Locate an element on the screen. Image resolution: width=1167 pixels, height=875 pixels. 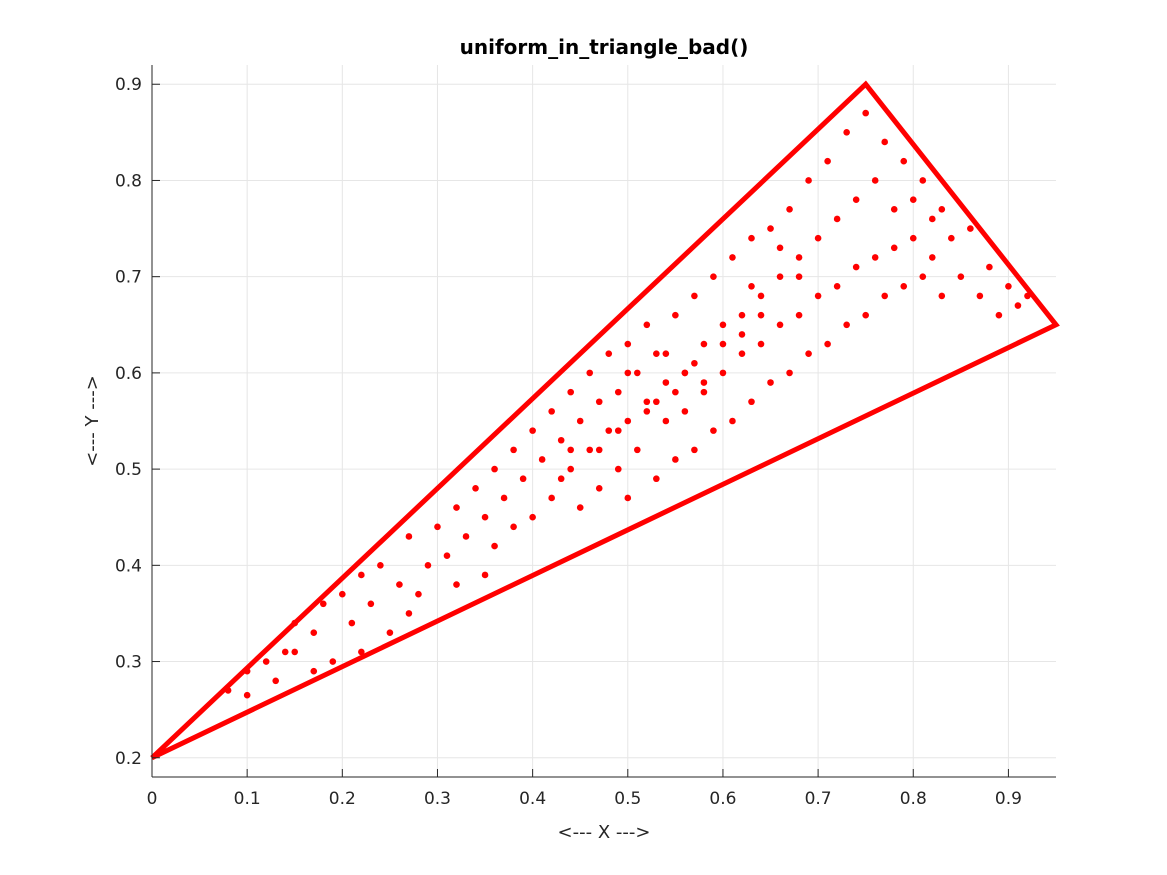
x-tick-label: 0.7 is located at coordinates (818, 799).